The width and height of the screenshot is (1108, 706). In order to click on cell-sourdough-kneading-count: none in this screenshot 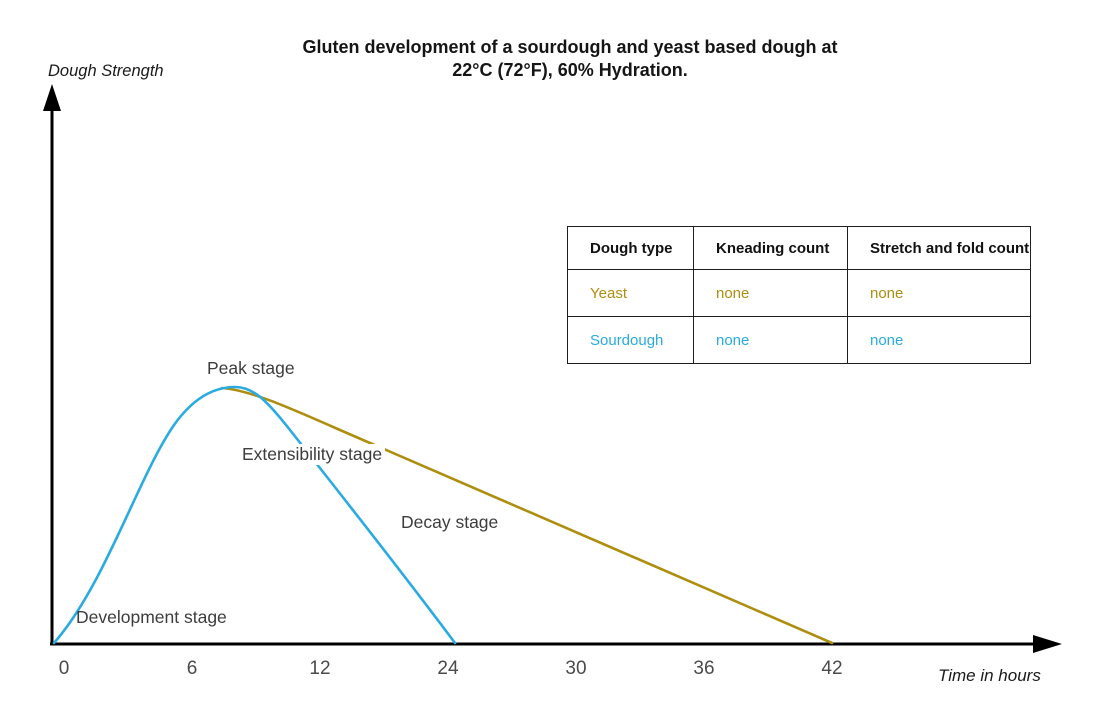, I will do `click(770, 340)`.